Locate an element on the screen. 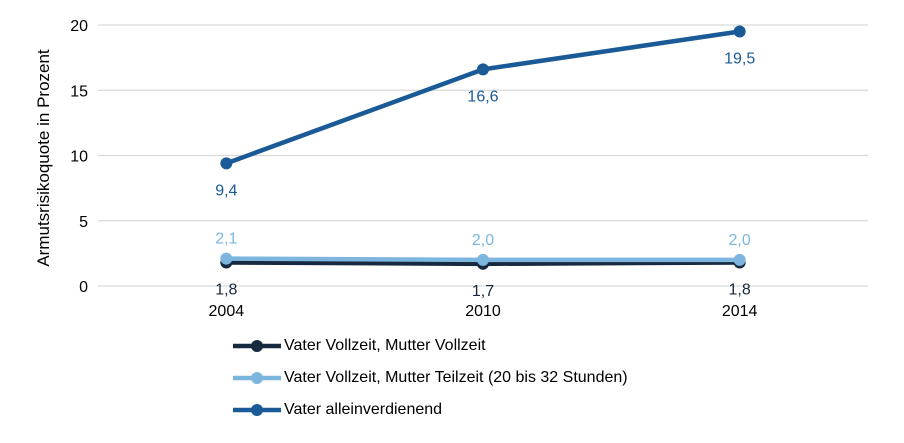 This screenshot has height=443, width=904. data-label-series-1: 2,1 is located at coordinates (226, 239).